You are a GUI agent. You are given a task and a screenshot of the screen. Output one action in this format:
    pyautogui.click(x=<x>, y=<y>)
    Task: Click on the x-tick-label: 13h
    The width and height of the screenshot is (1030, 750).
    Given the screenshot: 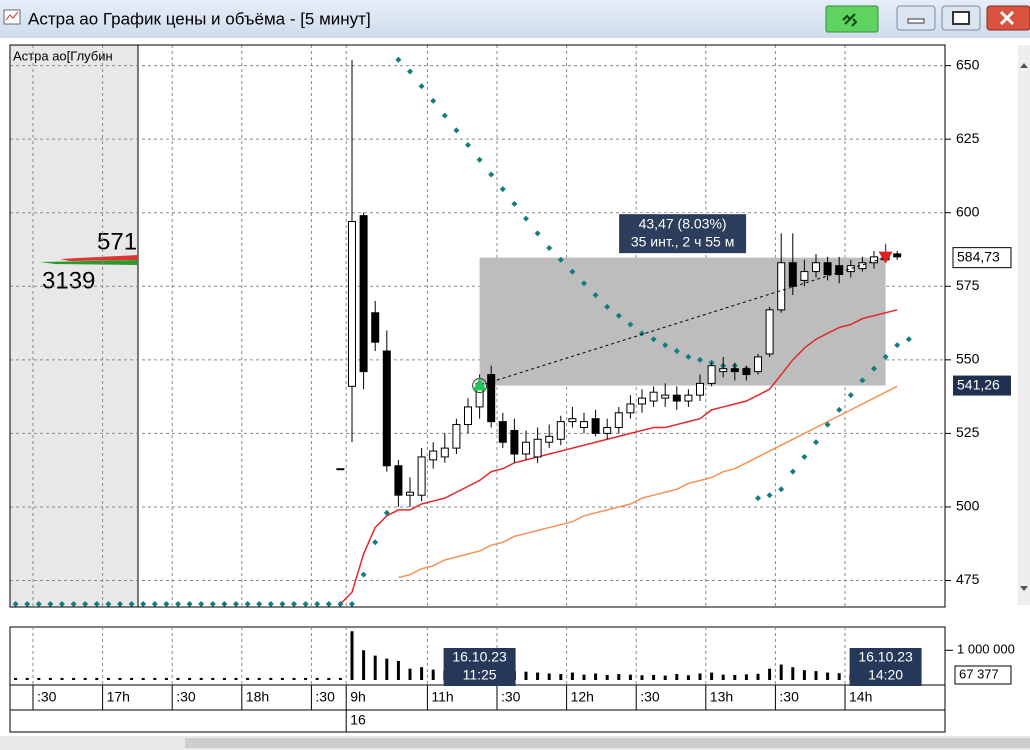 What is the action you would take?
    pyautogui.click(x=721, y=697)
    